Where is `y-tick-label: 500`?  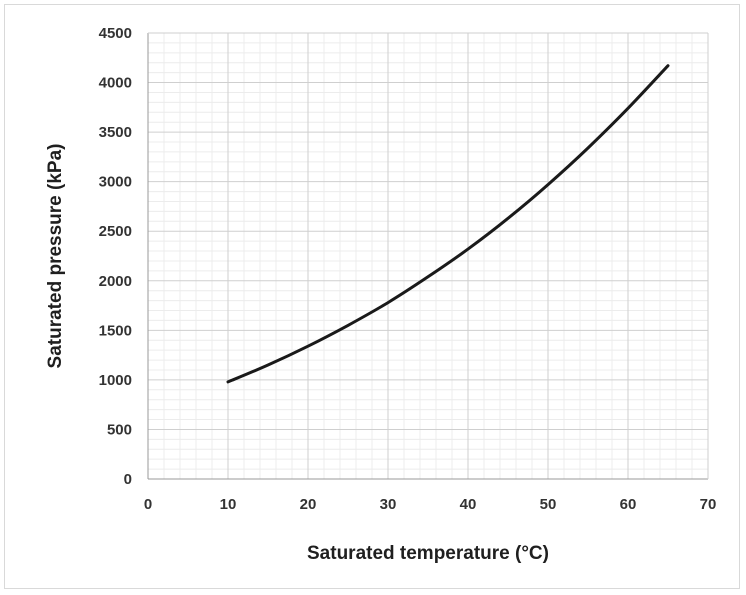
y-tick-label: 500 is located at coordinates (119, 429).